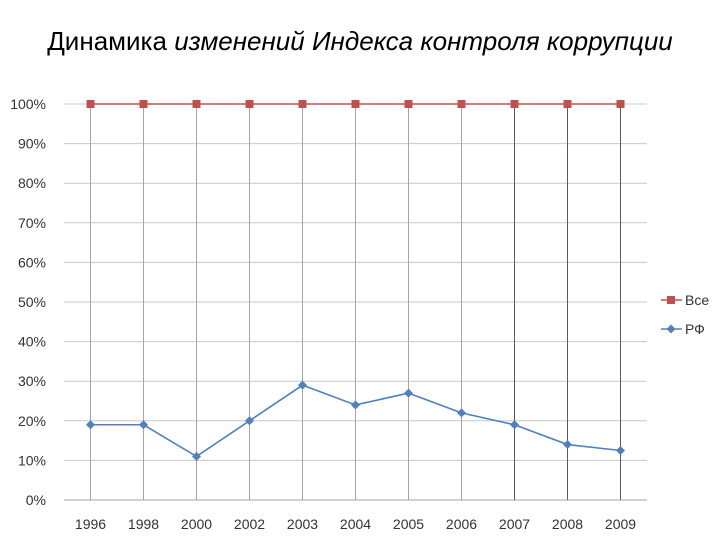  I want to click on x-tick-label: 2008, so click(567, 524).